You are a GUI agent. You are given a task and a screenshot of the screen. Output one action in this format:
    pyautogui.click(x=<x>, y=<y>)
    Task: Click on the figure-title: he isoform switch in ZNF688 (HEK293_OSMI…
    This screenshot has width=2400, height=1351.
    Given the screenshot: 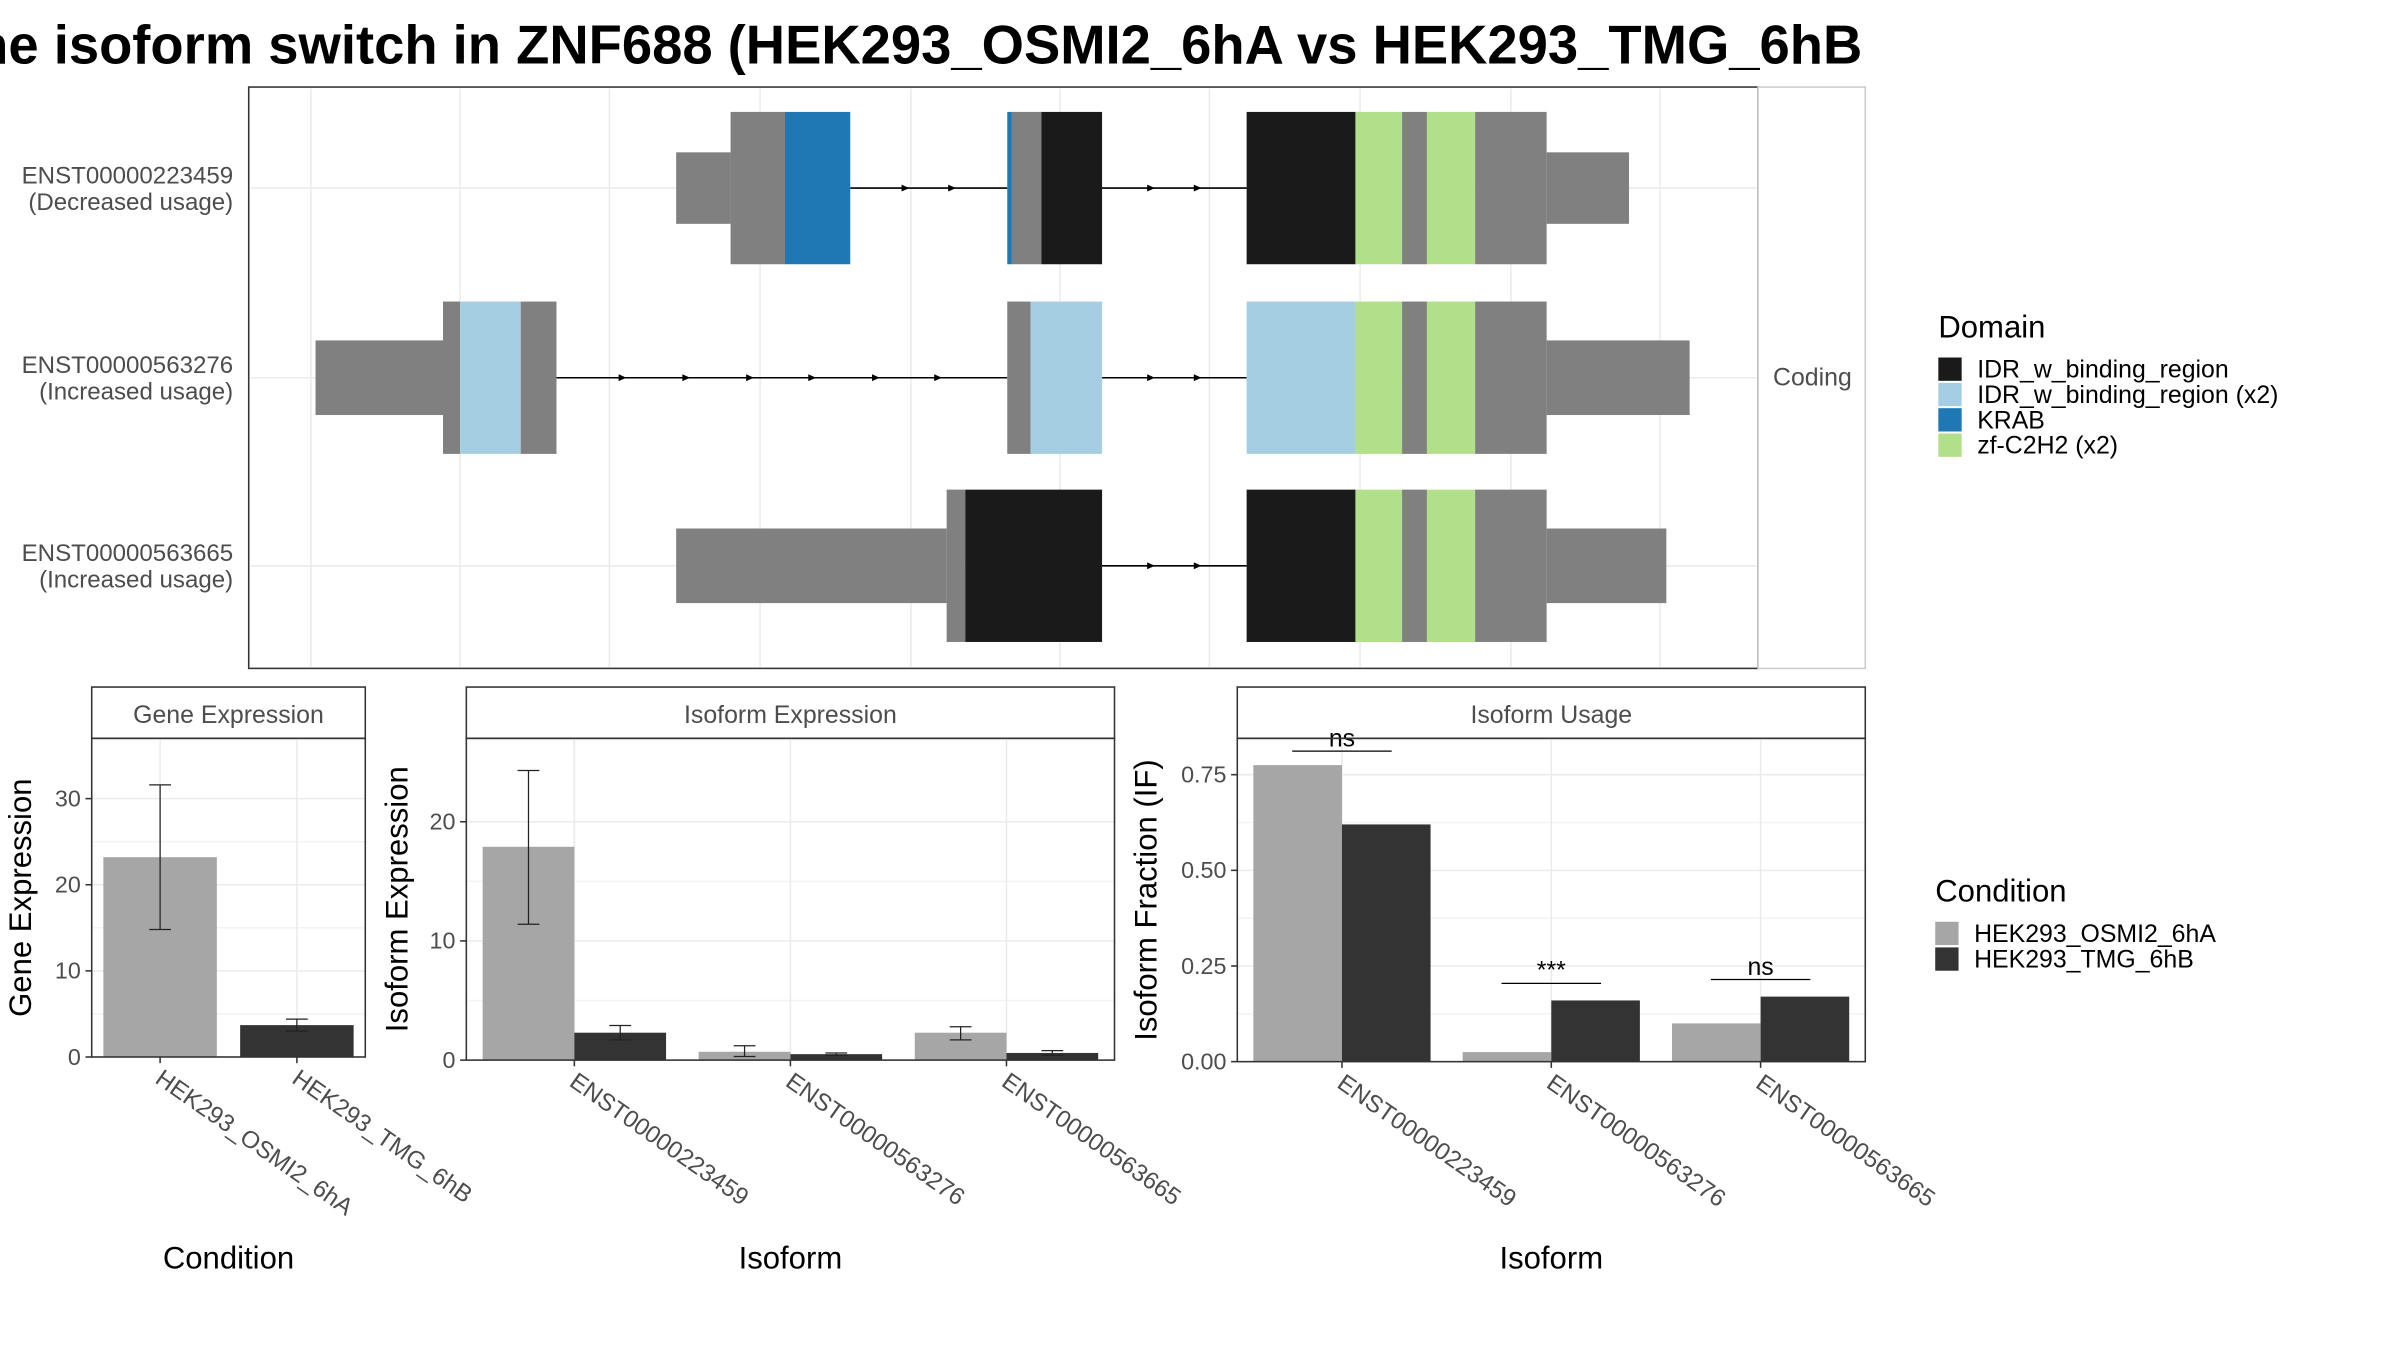 What is the action you would take?
    pyautogui.click(x=931, y=45)
    